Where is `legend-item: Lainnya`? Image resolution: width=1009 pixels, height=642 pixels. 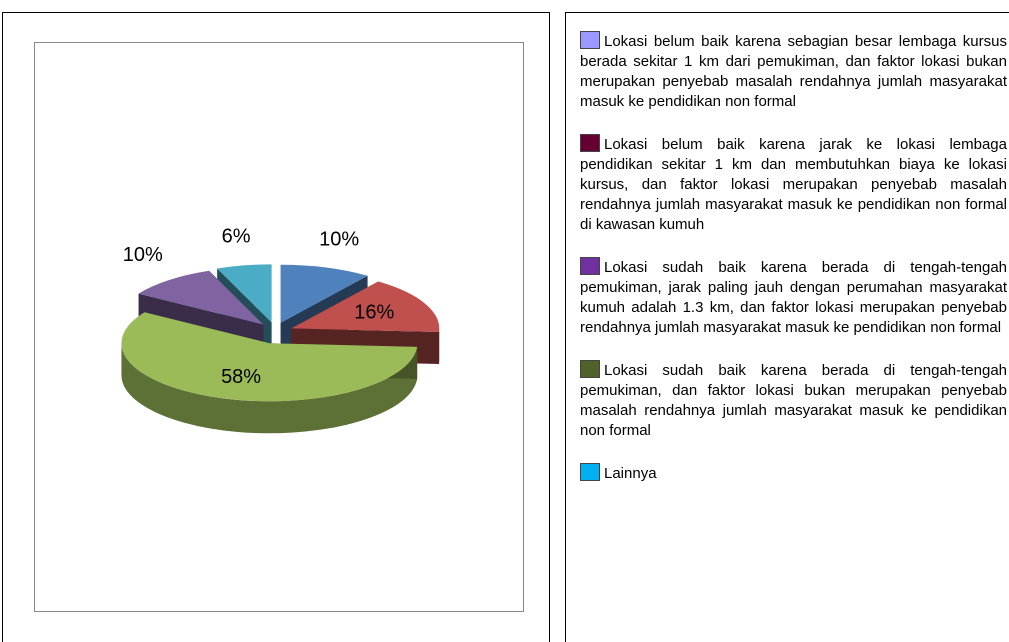 legend-item: Lainnya is located at coordinates (793, 473).